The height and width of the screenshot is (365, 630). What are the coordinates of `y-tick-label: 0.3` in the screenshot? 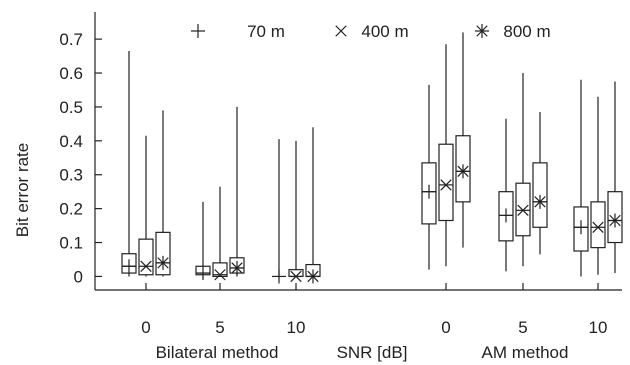 It's located at (71, 175).